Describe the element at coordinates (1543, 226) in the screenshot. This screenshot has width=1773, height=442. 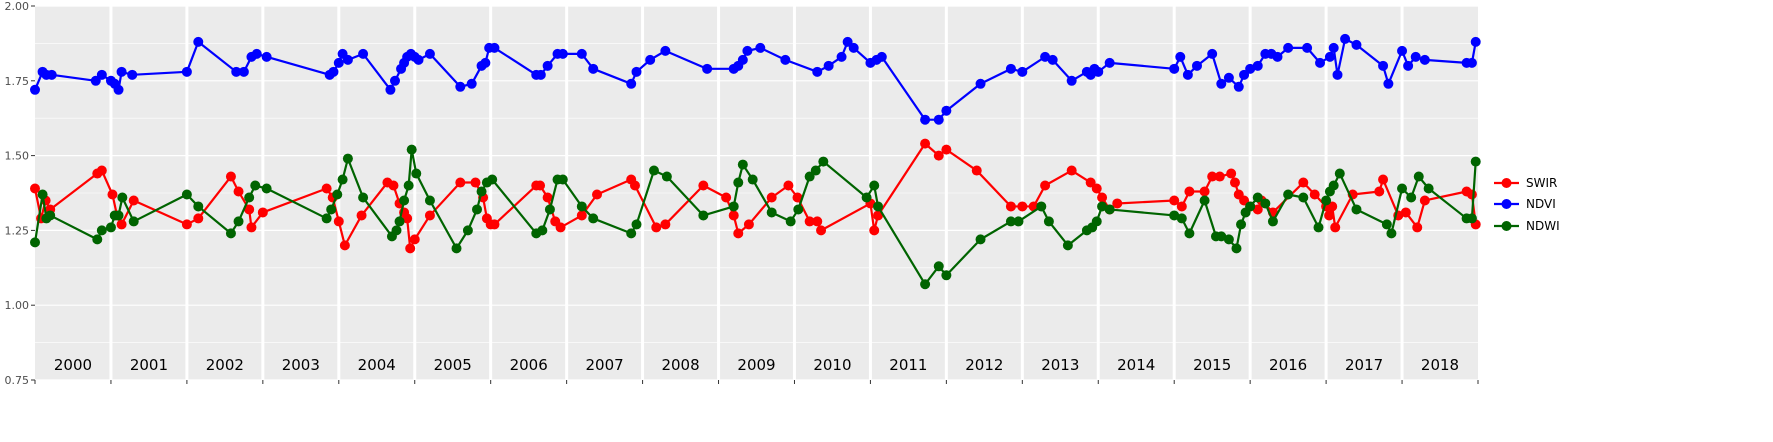
I see `legend-label: NDWI` at that location.